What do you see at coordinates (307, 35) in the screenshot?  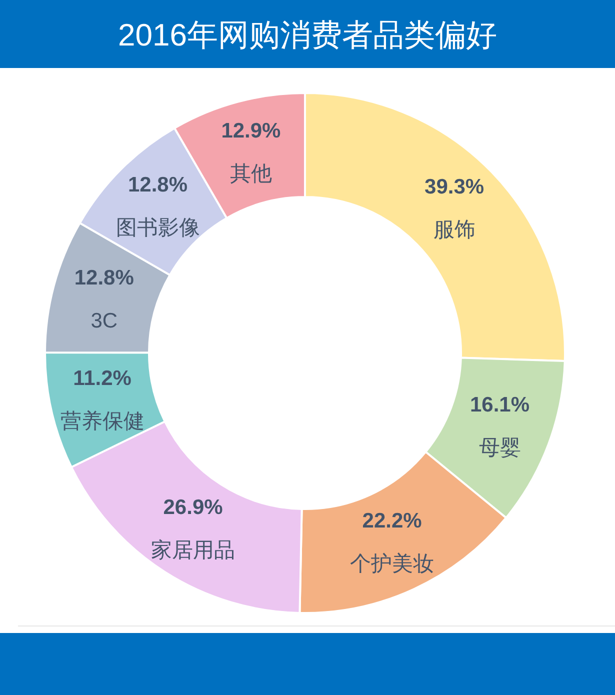 I see `title: 2016年网购消费者品类偏好` at bounding box center [307, 35].